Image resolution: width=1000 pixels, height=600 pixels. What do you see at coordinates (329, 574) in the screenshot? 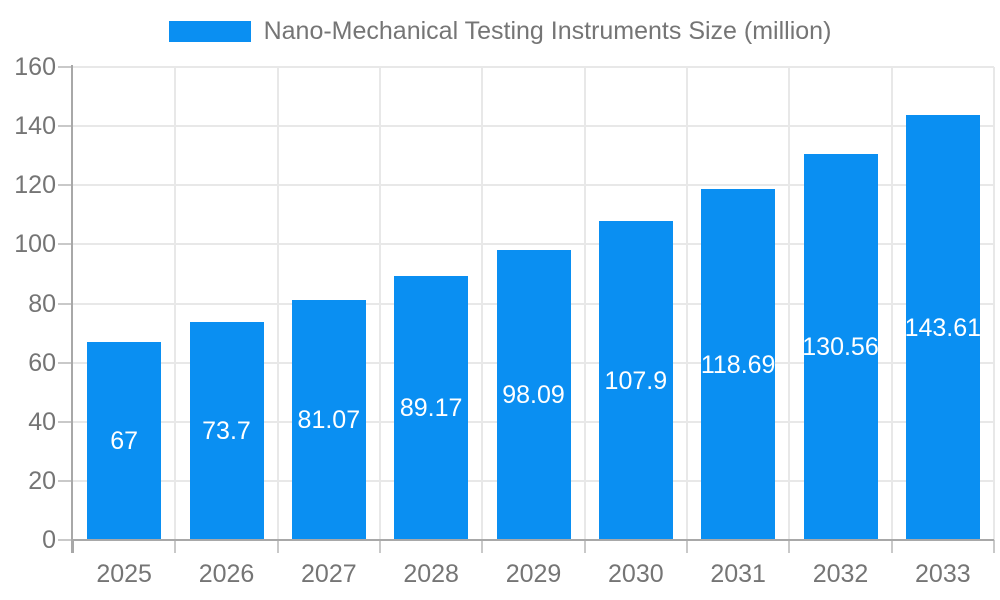
I see `x-axis-tick-label: 2027` at bounding box center [329, 574].